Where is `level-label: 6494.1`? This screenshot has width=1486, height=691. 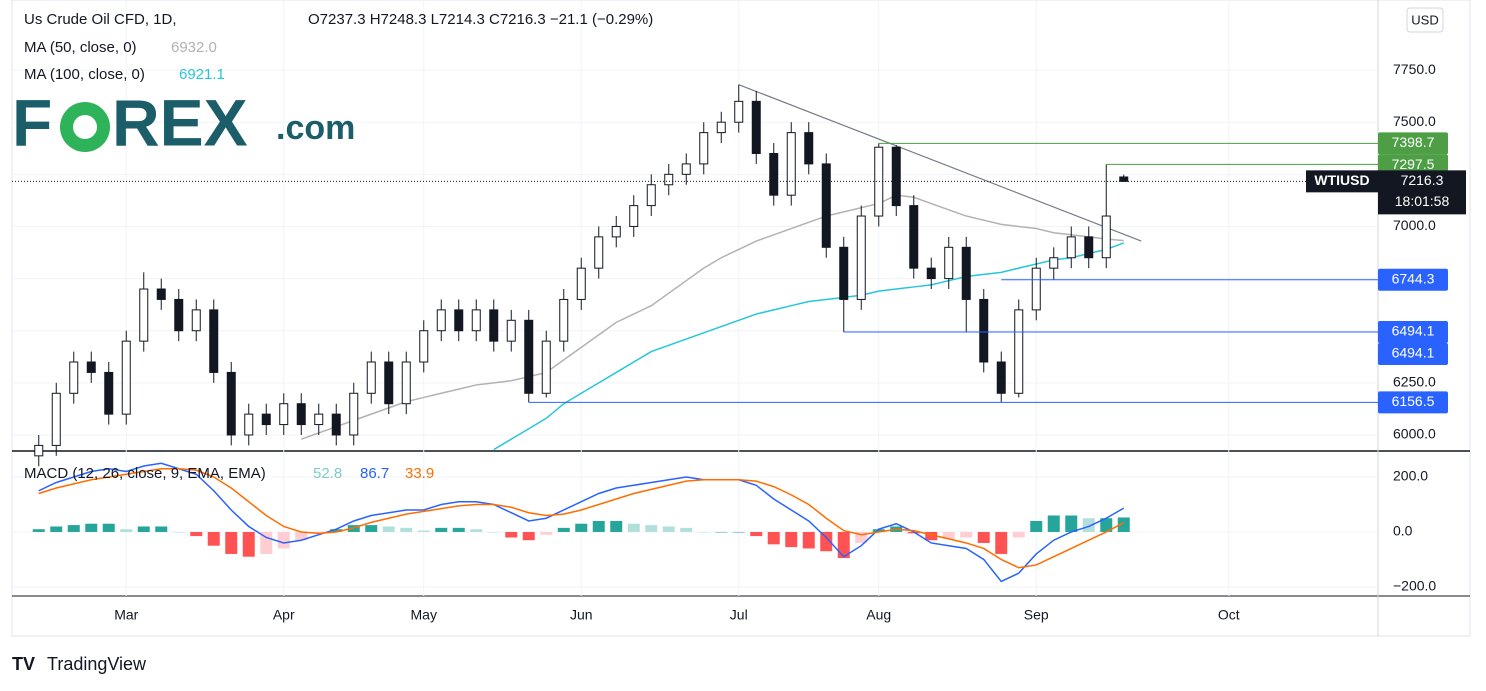
level-label: 6494.1 is located at coordinates (1413, 353).